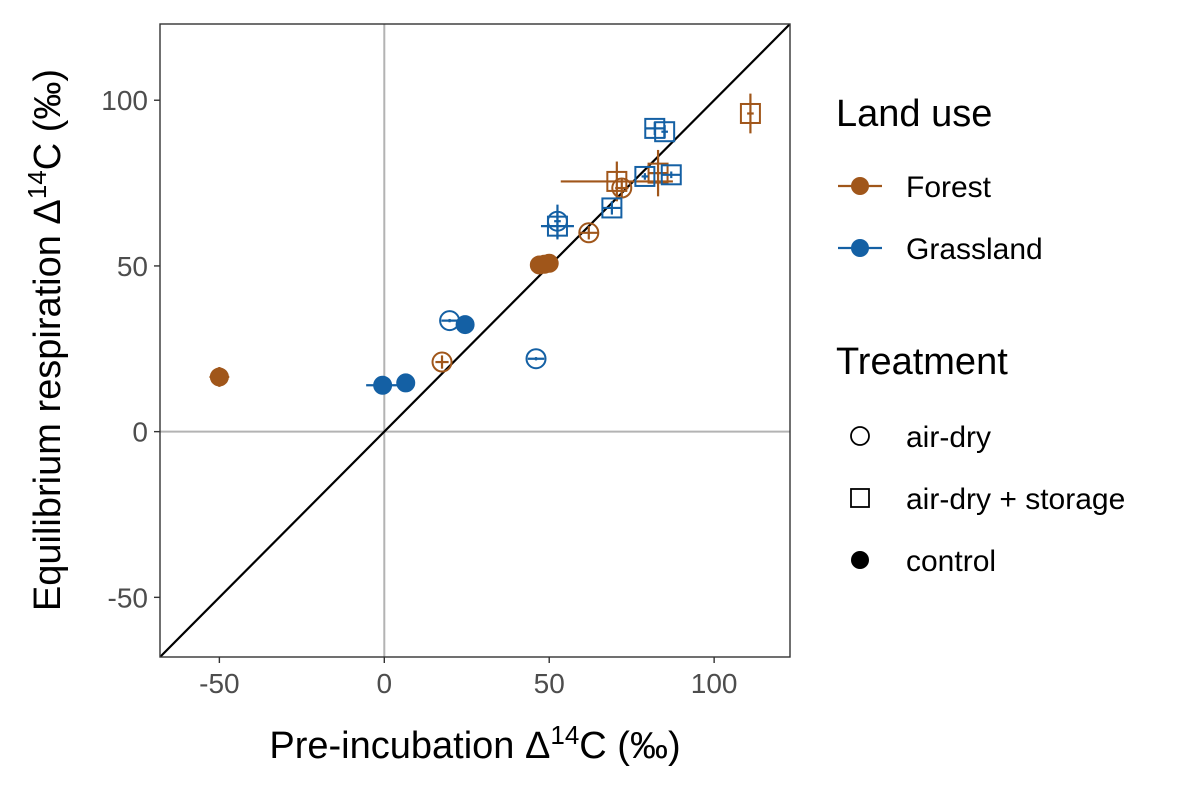 Image resolution: width=1200 pixels, height=800 pixels. I want to click on y-tick-label: 100, so click(124, 100).